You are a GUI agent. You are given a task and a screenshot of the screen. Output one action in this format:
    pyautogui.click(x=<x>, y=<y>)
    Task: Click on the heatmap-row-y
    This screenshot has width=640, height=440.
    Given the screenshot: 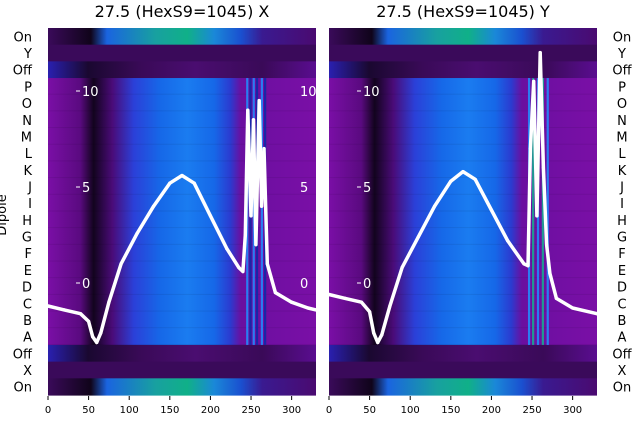 What is the action you would take?
    pyautogui.click(x=182, y=53)
    